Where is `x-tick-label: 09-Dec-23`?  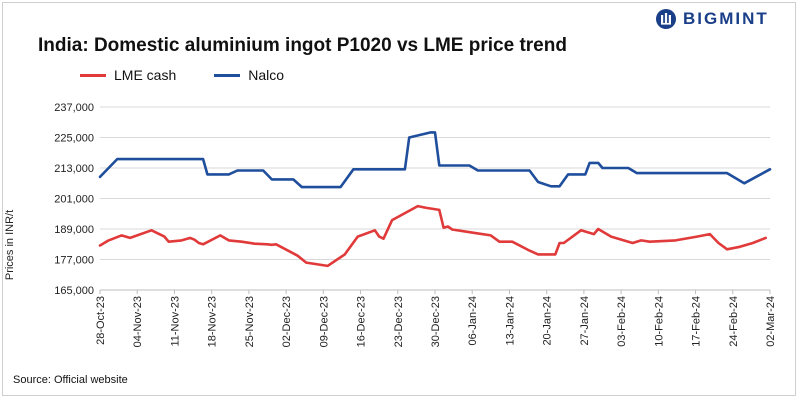 x-tick-label: 09-Dec-23 is located at coordinates (324, 321).